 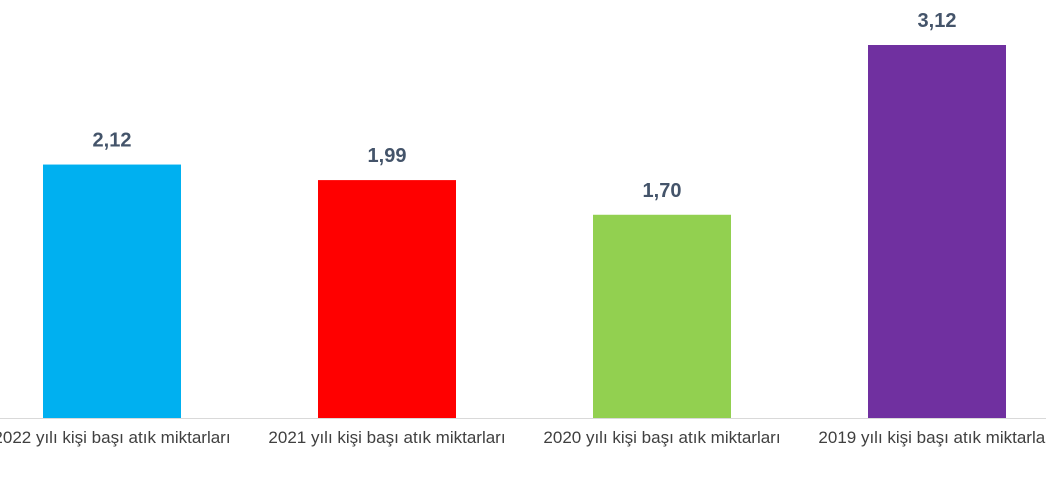 What do you see at coordinates (662, 191) in the screenshot?
I see `value-label: 1,70` at bounding box center [662, 191].